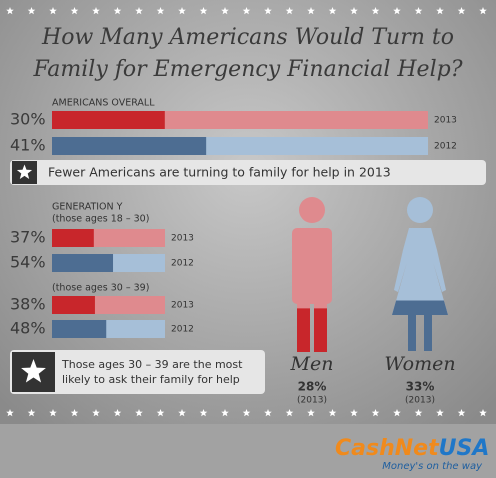 The width and height of the screenshot is (496, 478). What do you see at coordinates (103, 103) in the screenshot?
I see `group-label: AMERICANS OVERALL` at bounding box center [103, 103].